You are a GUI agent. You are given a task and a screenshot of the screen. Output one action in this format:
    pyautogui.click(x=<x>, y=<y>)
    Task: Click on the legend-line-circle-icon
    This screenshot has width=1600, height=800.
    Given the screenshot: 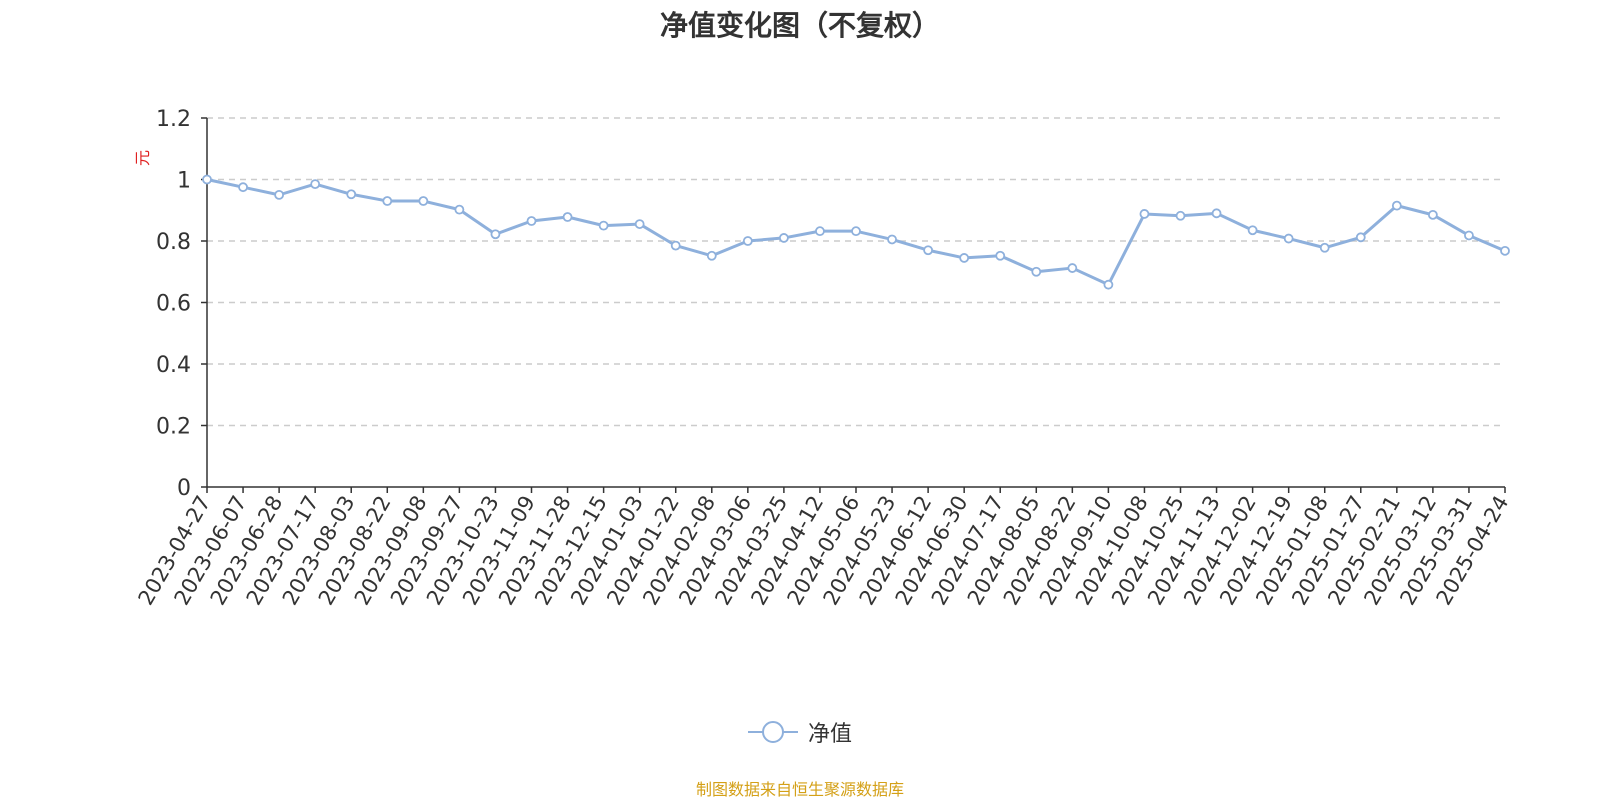 What is the action you would take?
    pyautogui.click(x=772, y=732)
    